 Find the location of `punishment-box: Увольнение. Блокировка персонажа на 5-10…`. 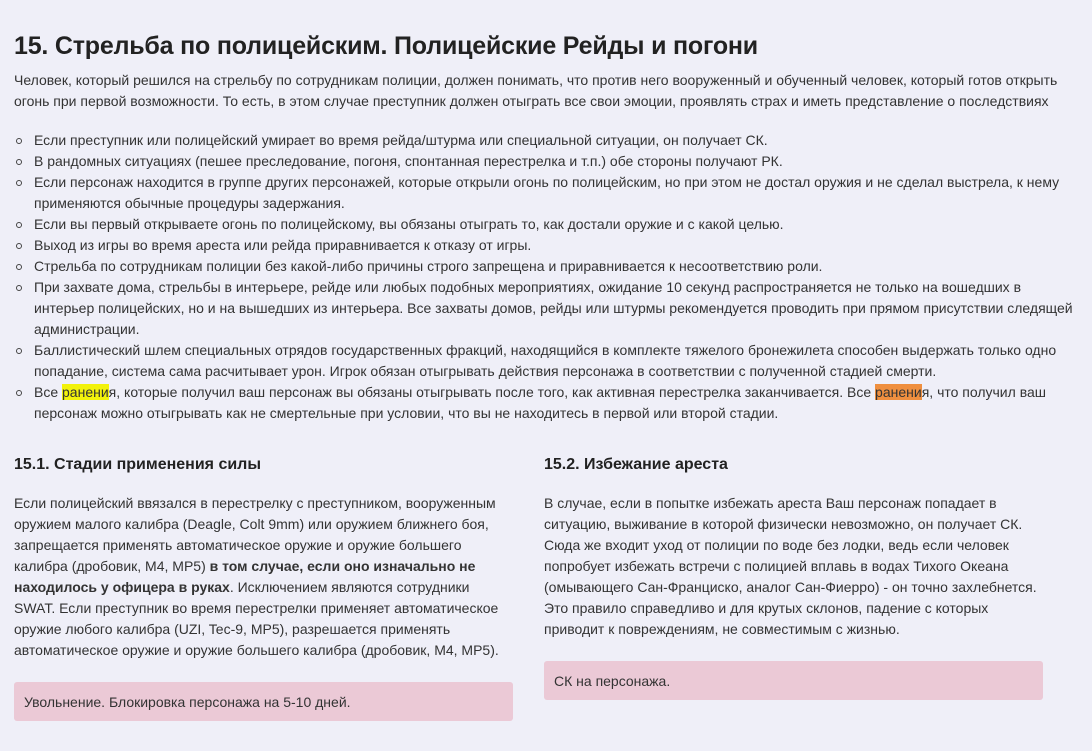

punishment-box: Увольнение. Блокировка персонажа на 5-10… is located at coordinates (263, 701).